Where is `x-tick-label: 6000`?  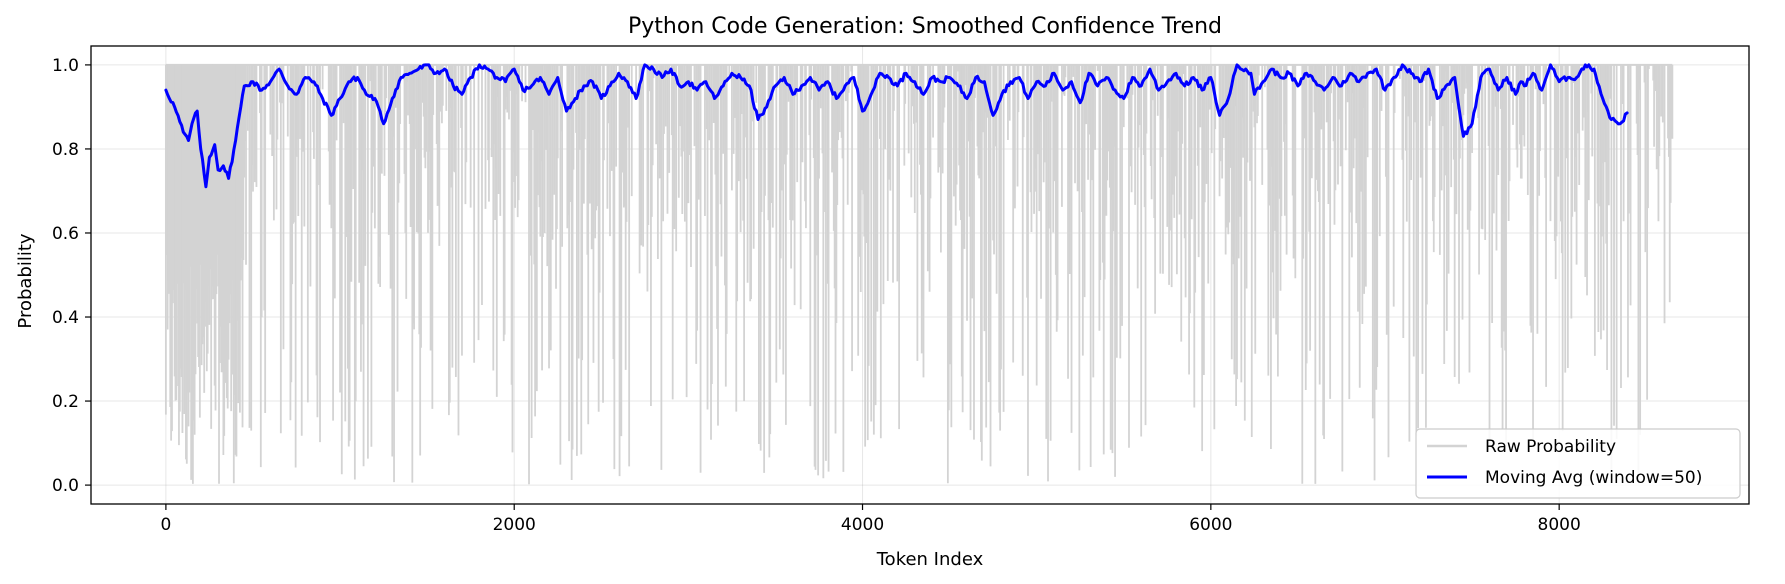 x-tick-label: 6000 is located at coordinates (1210, 525).